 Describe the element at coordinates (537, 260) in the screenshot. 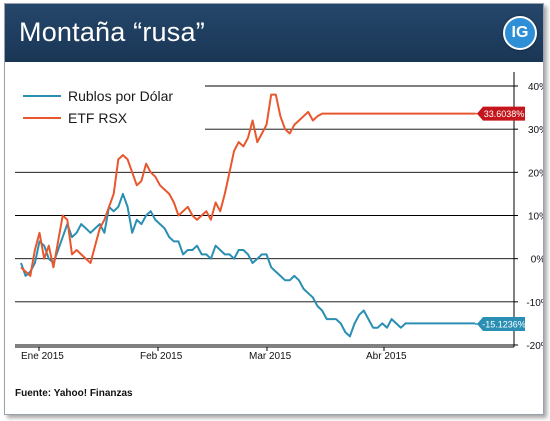

I see `y-tick-label: 0%` at that location.